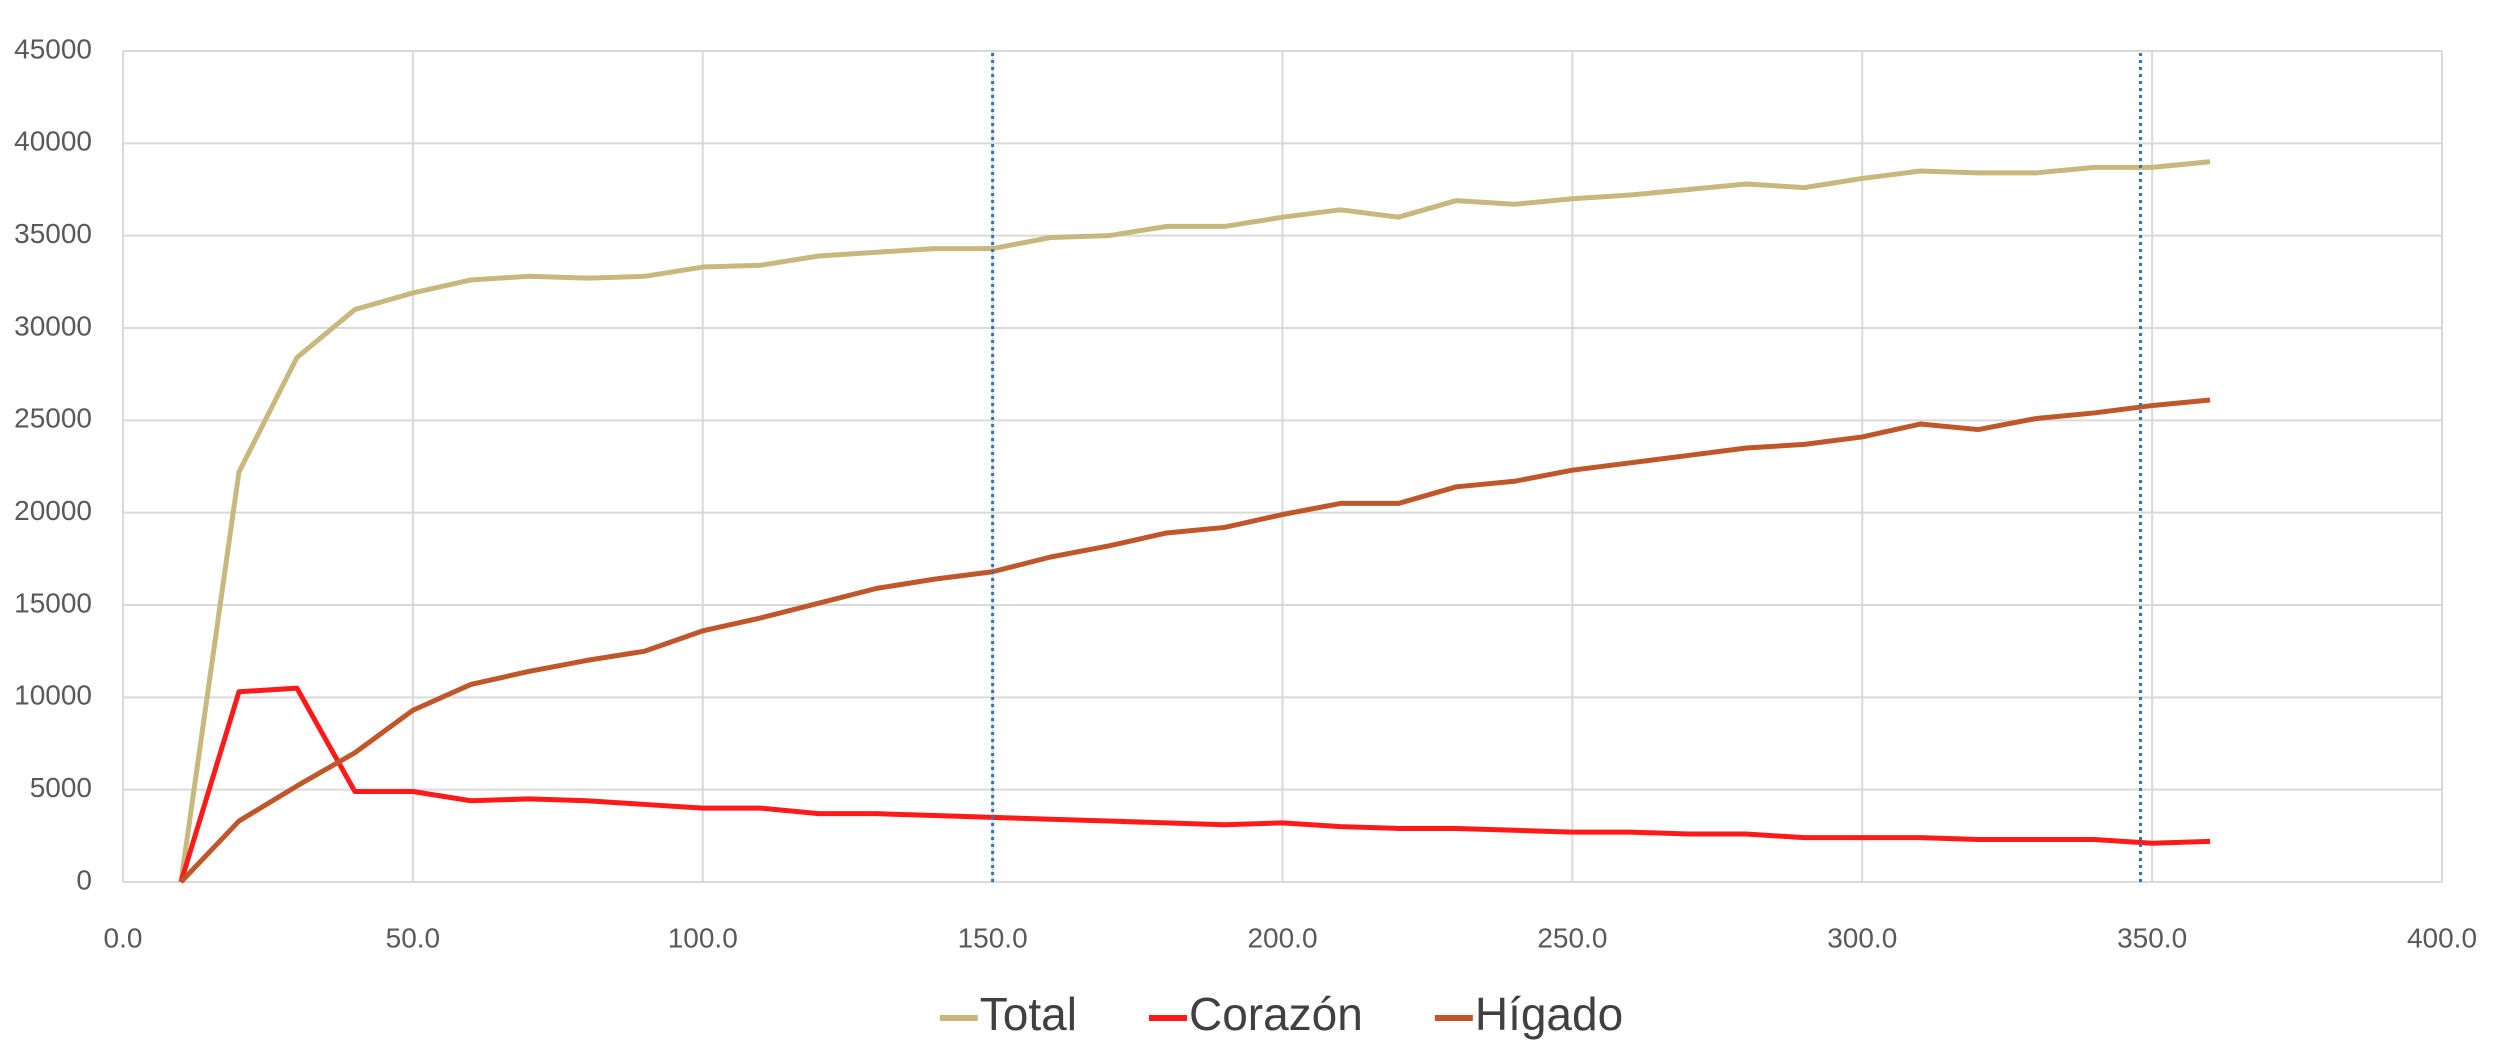 This screenshot has width=2500, height=1056. Describe the element at coordinates (53, 510) in the screenshot. I see `y-tick-label: 20000` at that location.